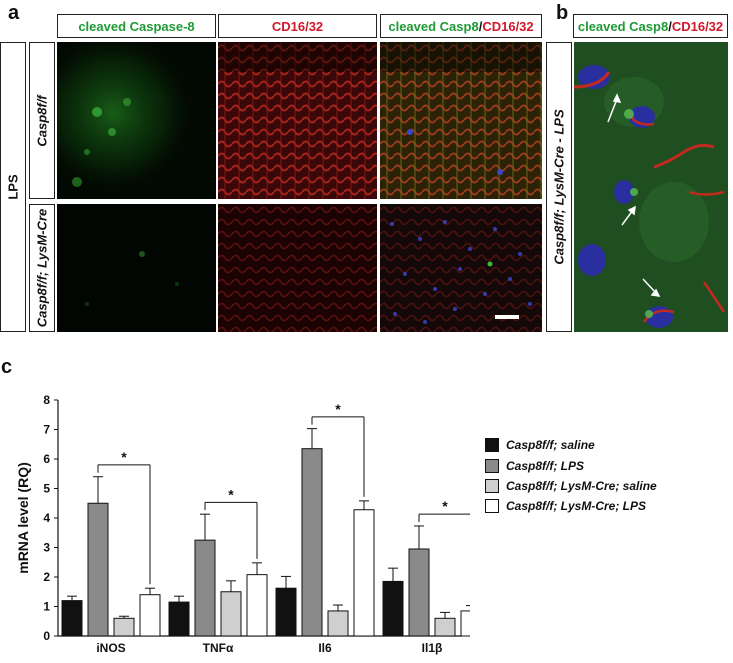  Describe the element at coordinates (697, 26) in the screenshot. I see `panel-b-red-label: CD16/32` at that location.